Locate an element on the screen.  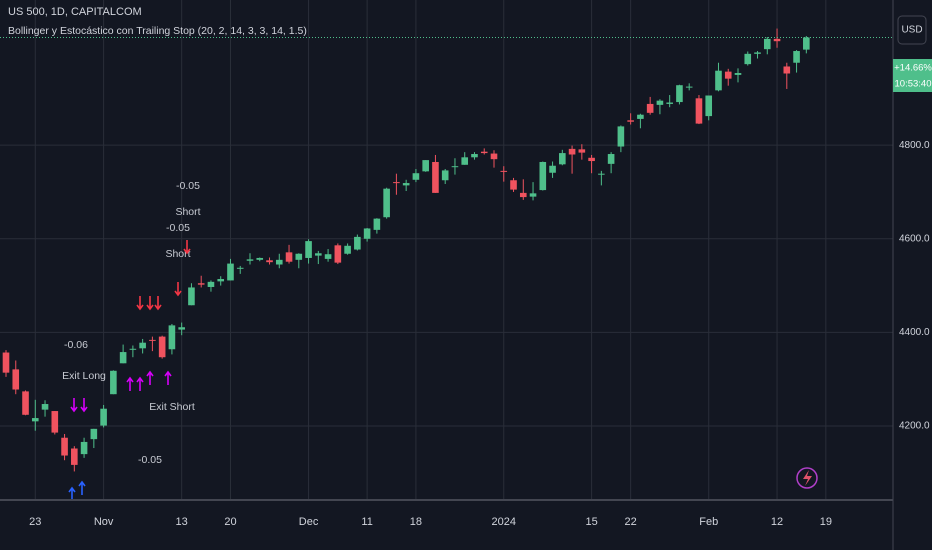
alert-icon is located at coordinates (807, 478).